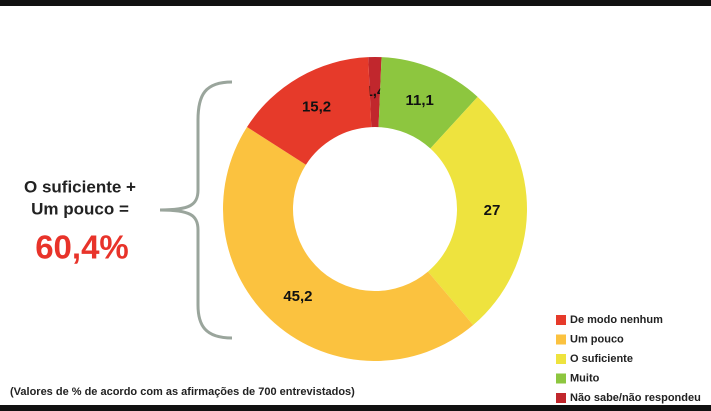 The image size is (711, 411). Describe the element at coordinates (355, 3) in the screenshot. I see `top-bar` at that location.